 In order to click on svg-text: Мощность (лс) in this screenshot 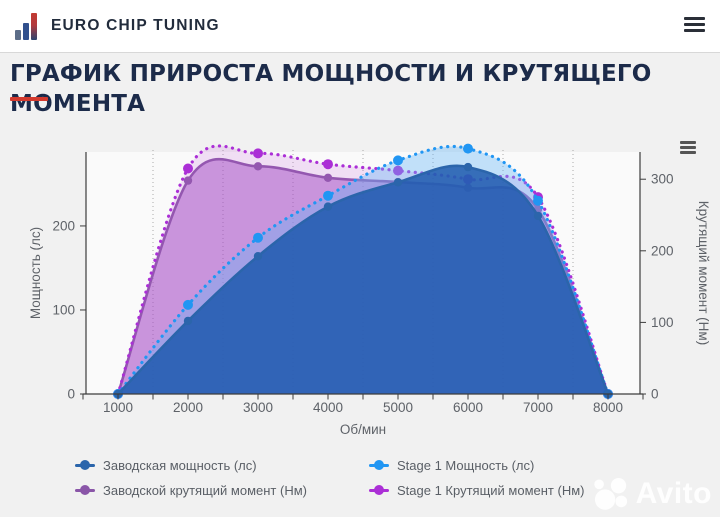, I will do `click(35, 273)`.